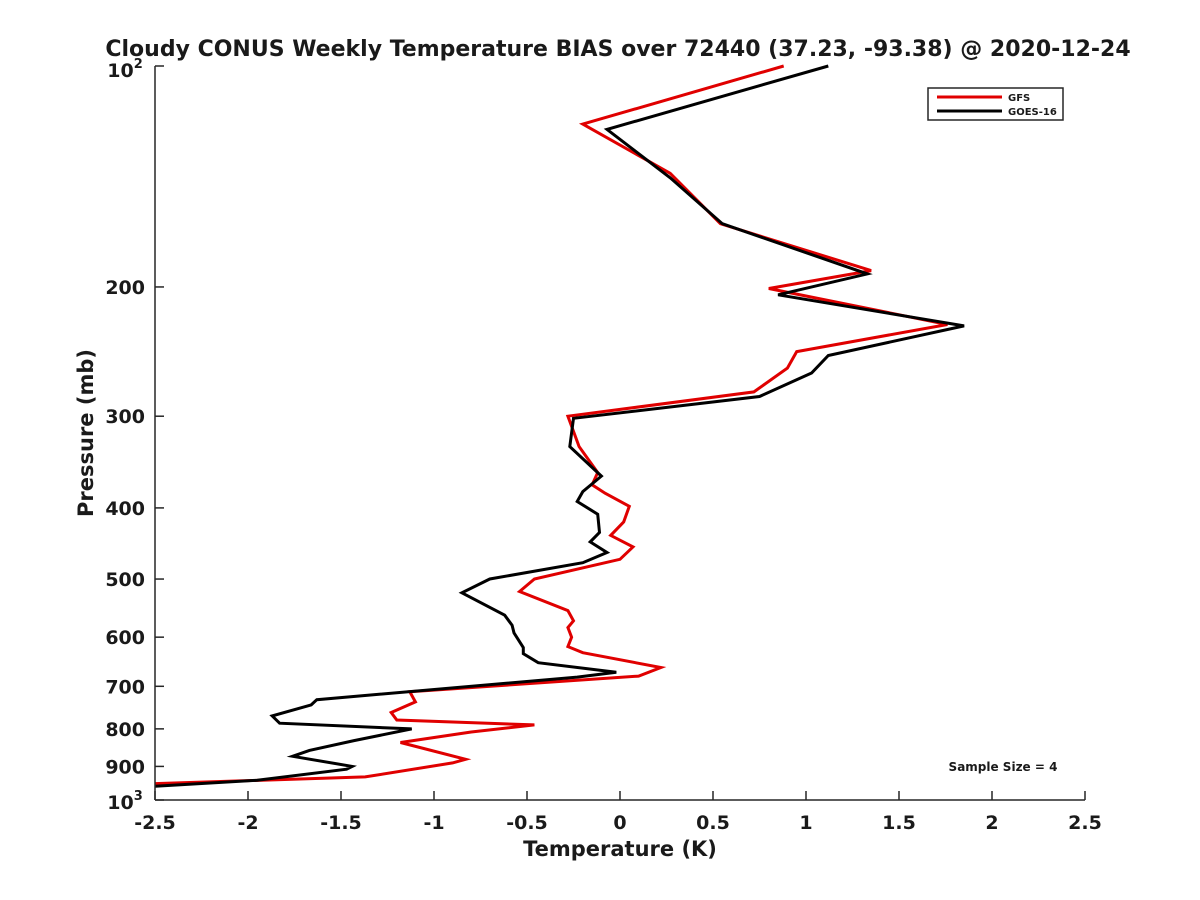 The image size is (1200, 900). I want to click on x-tick-label: 0, so click(619, 823).